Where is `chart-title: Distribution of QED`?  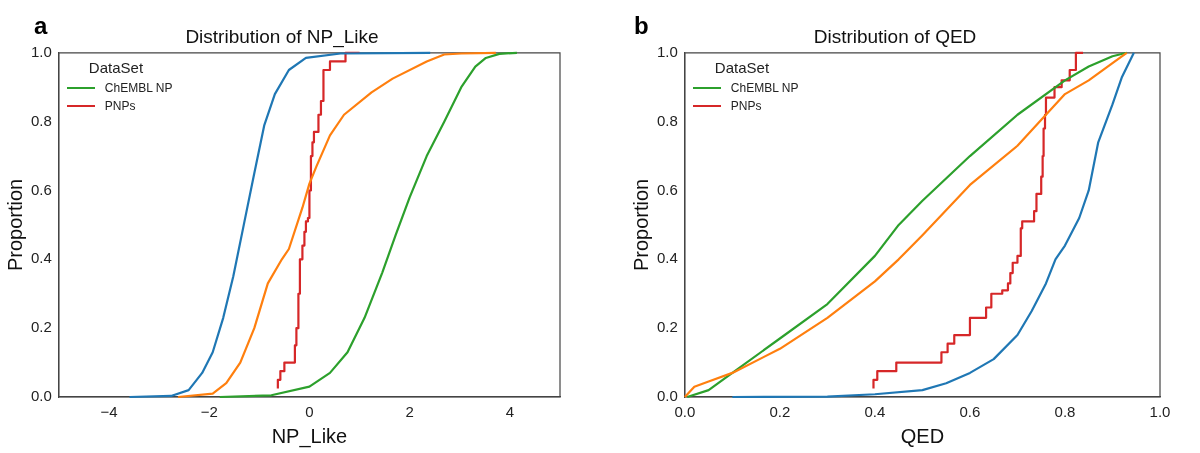
chart-title: Distribution of QED is located at coordinates (895, 36).